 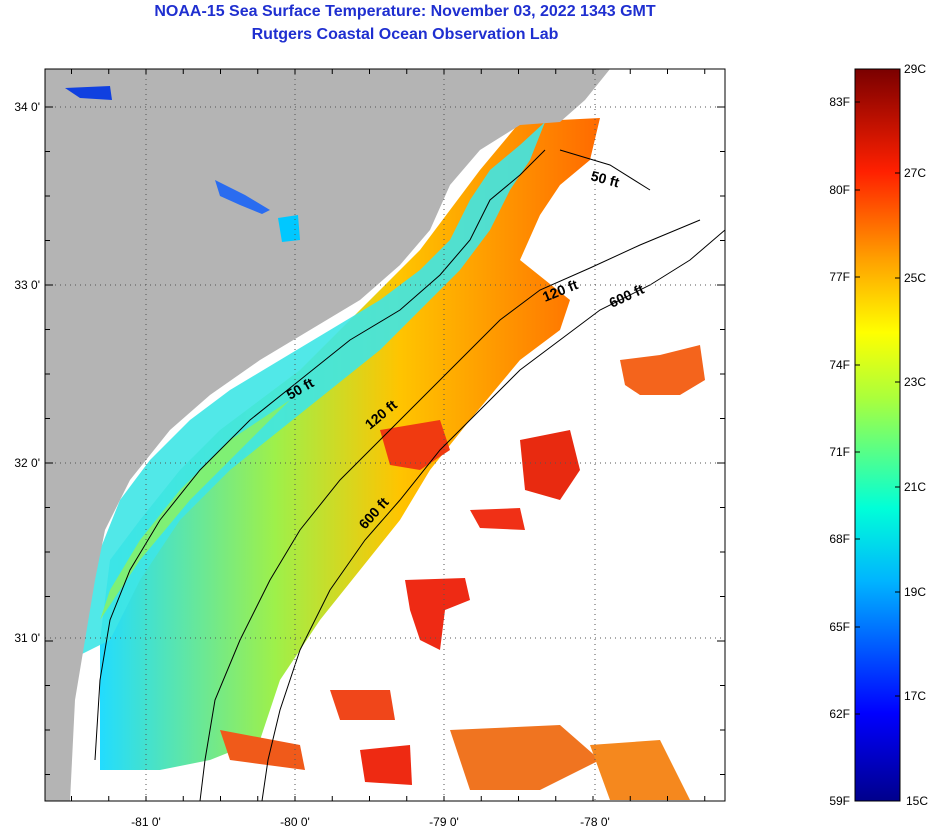 What do you see at coordinates (839, 539) in the screenshot?
I see `colorbar-f-label: 68F` at bounding box center [839, 539].